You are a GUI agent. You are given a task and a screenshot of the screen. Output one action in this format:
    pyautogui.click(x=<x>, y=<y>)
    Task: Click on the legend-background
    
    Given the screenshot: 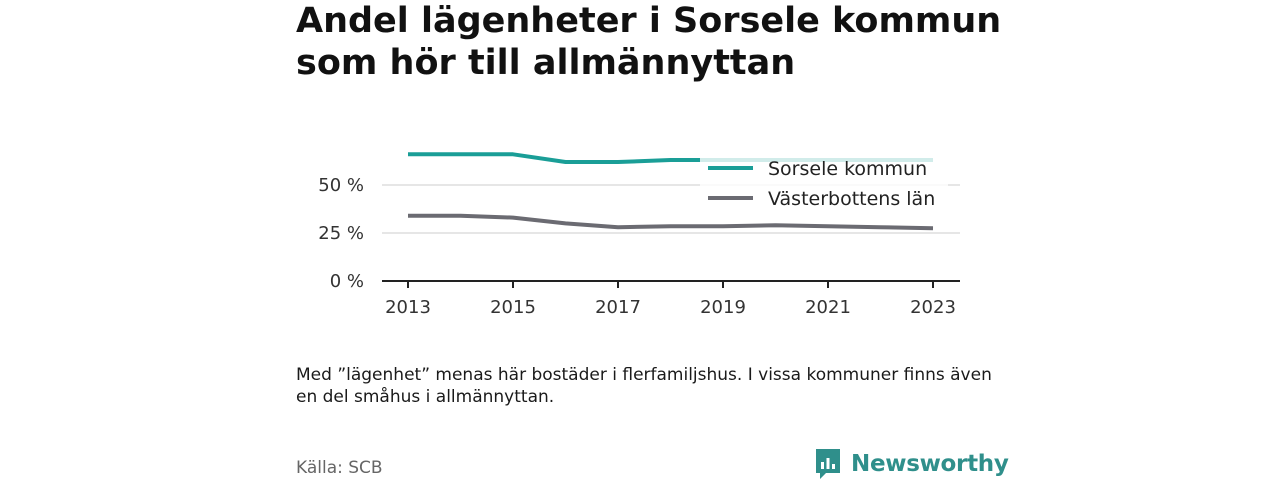 What is the action you would take?
    pyautogui.click(x=824, y=186)
    